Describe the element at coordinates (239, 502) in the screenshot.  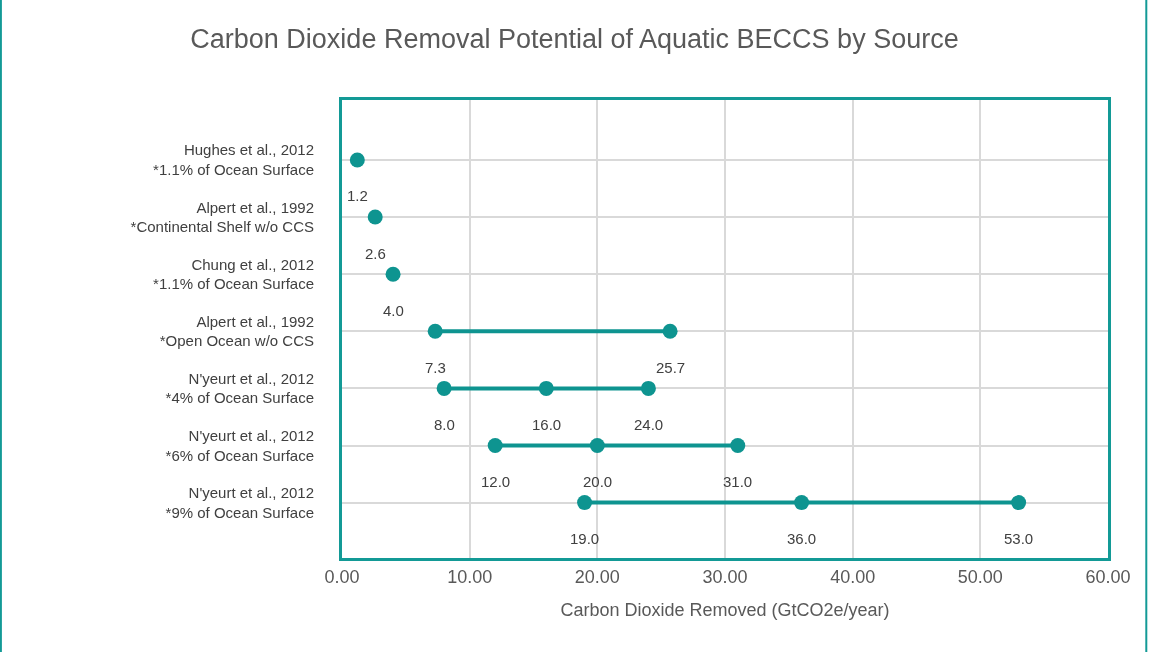
I see `y-tick-label: N'yeurt et al., 2012 *9% of Ocean Surface` at that location.